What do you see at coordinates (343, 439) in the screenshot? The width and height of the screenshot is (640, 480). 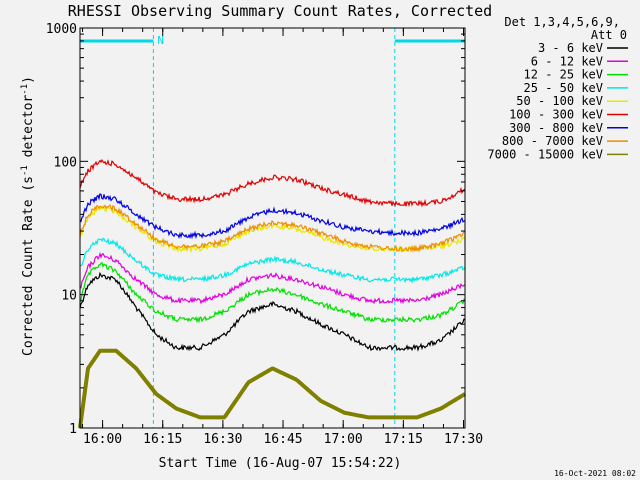 I see `x-tick-label: 17:00` at bounding box center [343, 439].